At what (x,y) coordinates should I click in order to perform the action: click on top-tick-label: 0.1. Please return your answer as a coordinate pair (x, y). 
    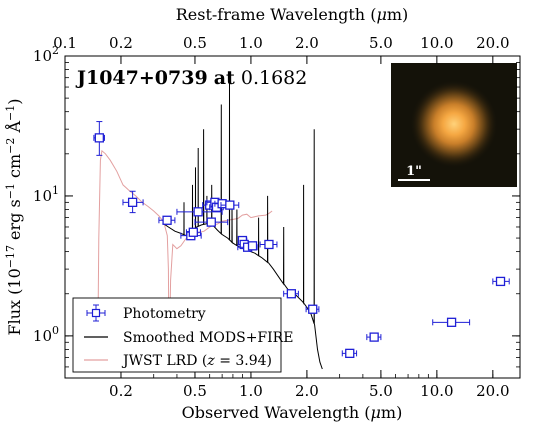
    Looking at the image, I should click on (65, 43).